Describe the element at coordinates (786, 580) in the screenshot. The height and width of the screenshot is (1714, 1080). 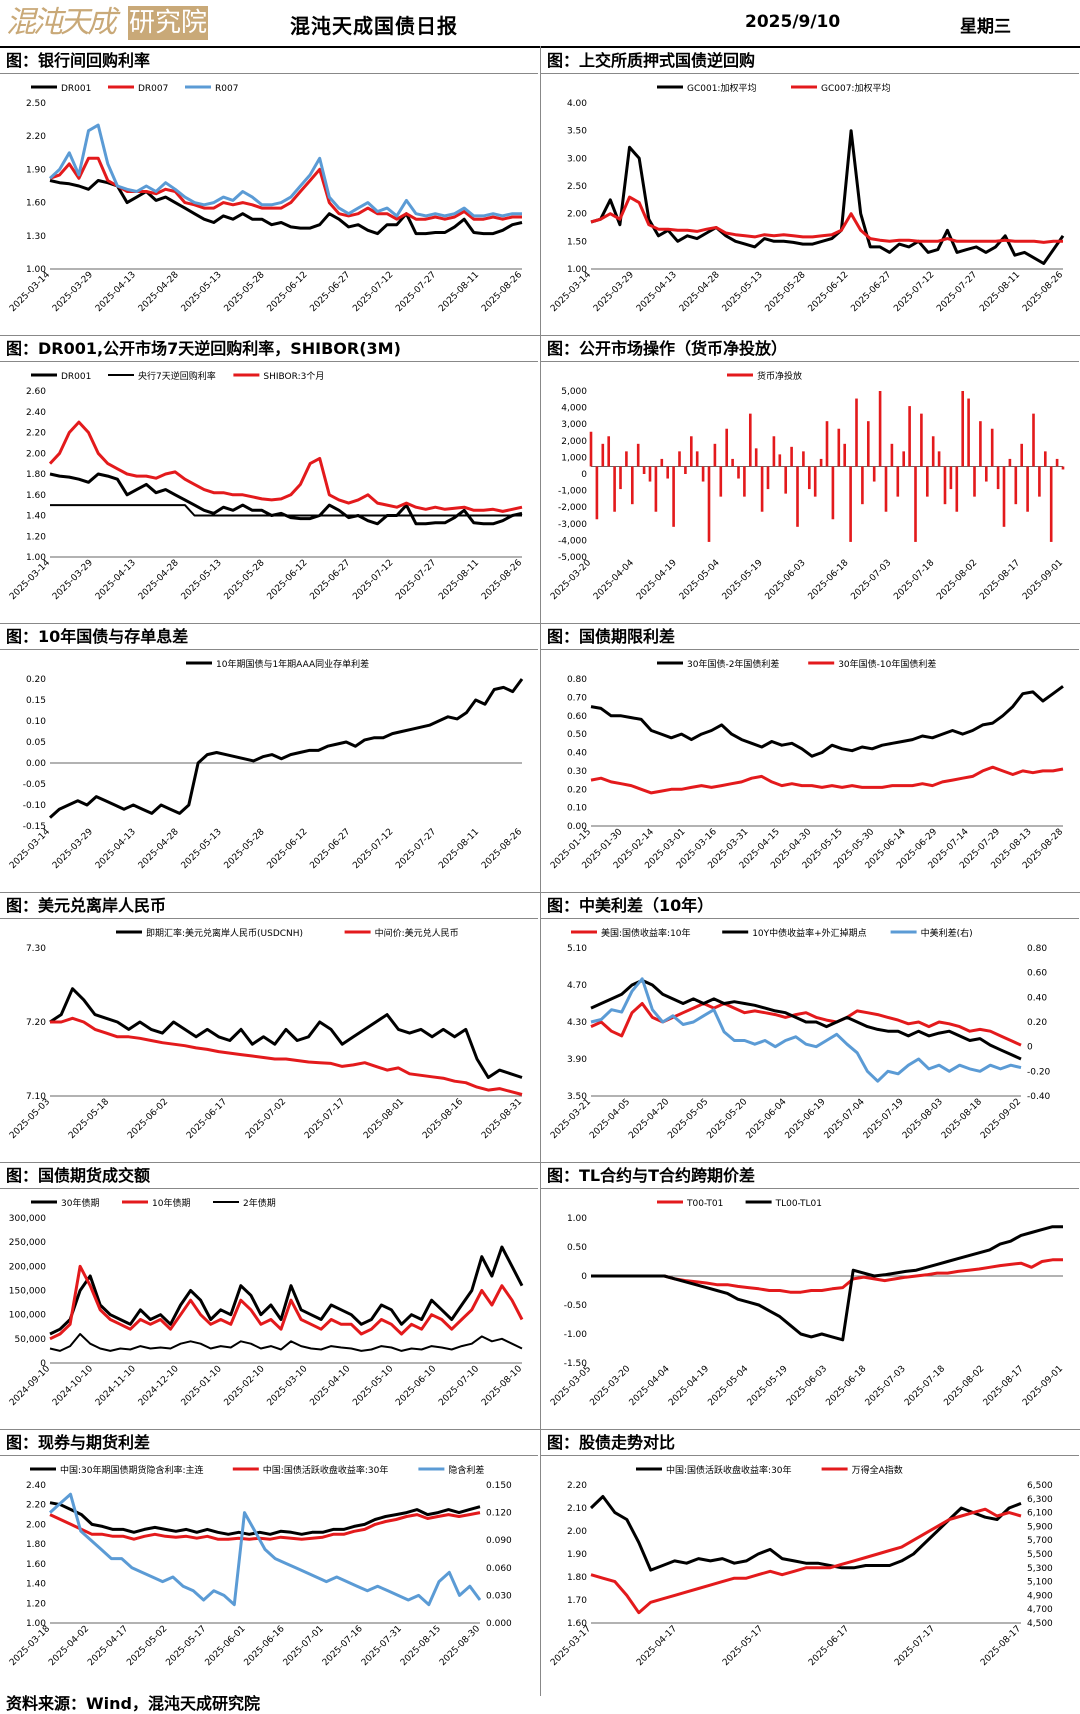
I see `x-tick-label: 2025-06-03` at that location.